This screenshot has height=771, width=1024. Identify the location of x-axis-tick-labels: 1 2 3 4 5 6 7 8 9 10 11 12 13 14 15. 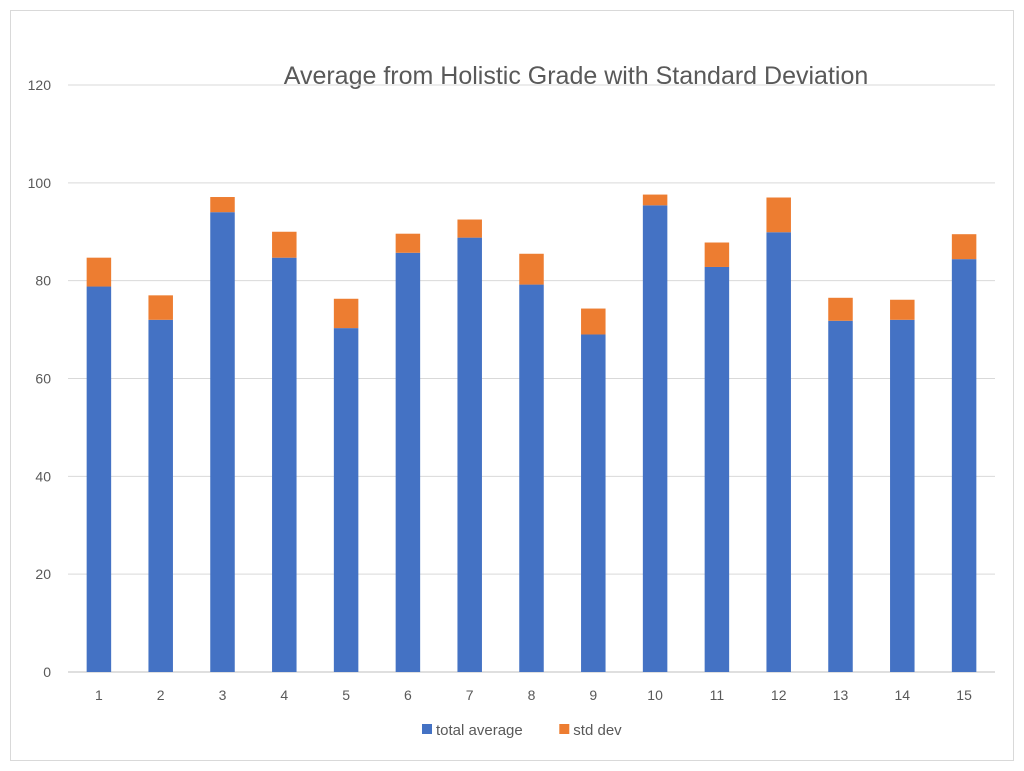
(533, 695).